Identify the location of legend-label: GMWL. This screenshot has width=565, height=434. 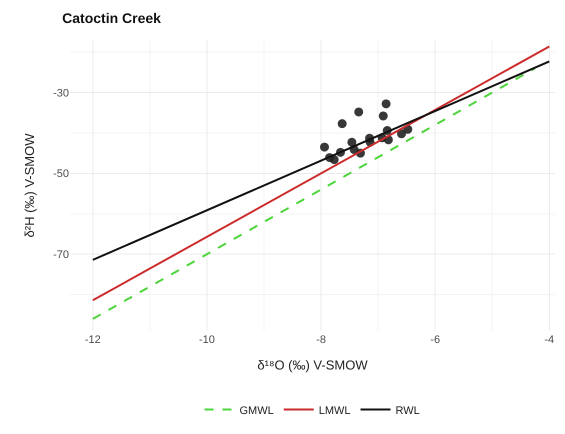
(257, 410).